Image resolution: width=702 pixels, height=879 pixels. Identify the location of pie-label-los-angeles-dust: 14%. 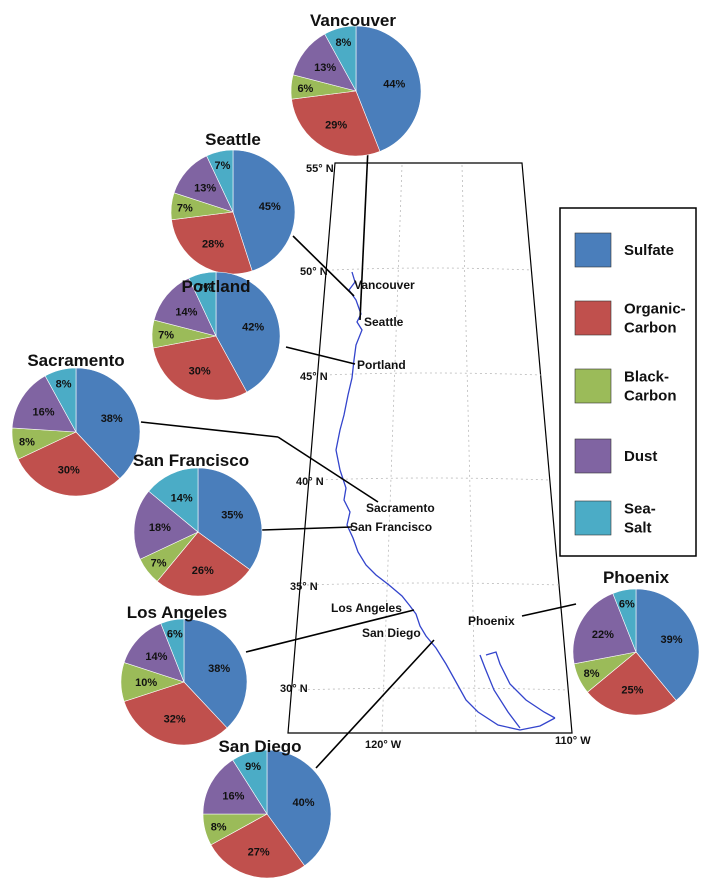
(156, 657).